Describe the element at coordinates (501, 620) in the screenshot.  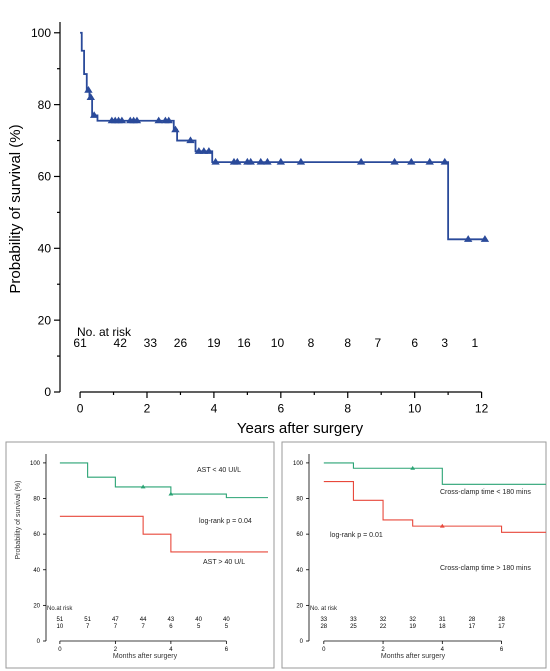
I see `risk-count: 28` at that location.